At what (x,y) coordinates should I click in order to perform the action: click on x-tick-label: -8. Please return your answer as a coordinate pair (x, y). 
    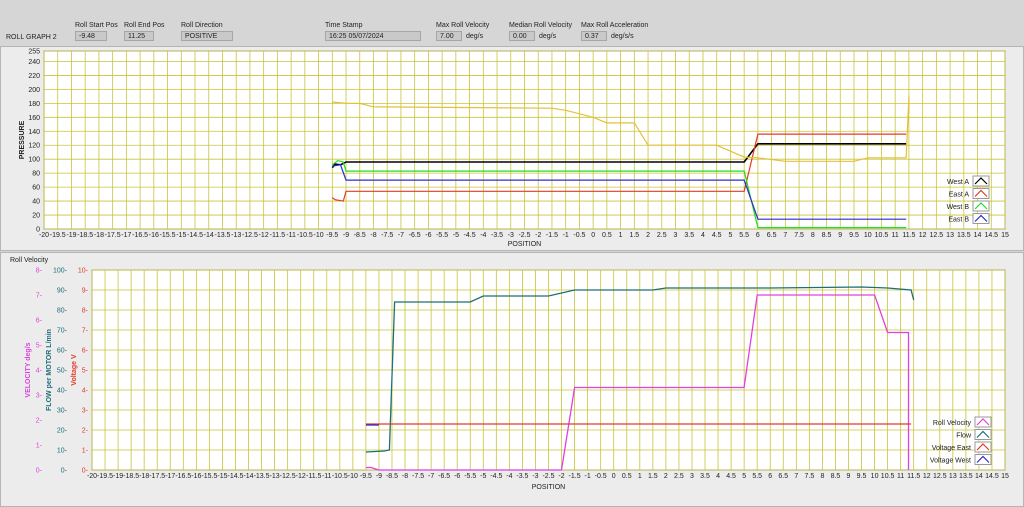
    Looking at the image, I should click on (405, 476).